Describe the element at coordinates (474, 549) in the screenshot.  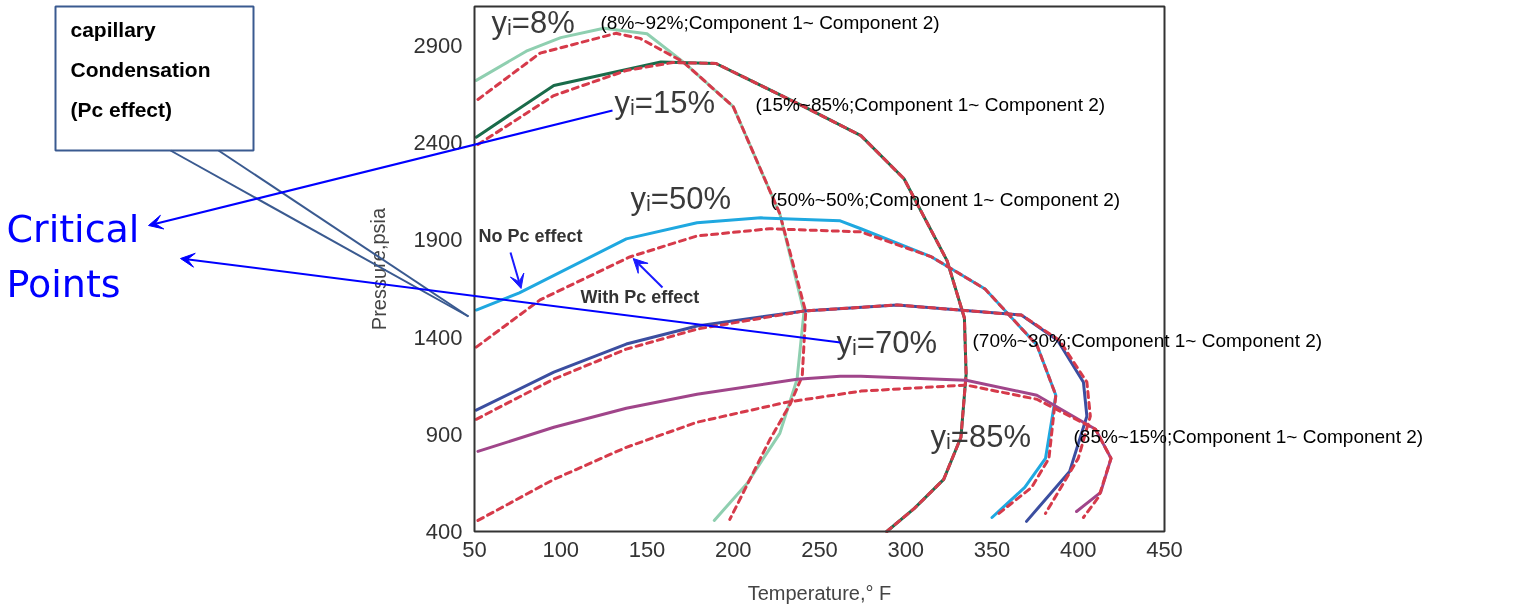
I see `x-tick-label: 50` at that location.